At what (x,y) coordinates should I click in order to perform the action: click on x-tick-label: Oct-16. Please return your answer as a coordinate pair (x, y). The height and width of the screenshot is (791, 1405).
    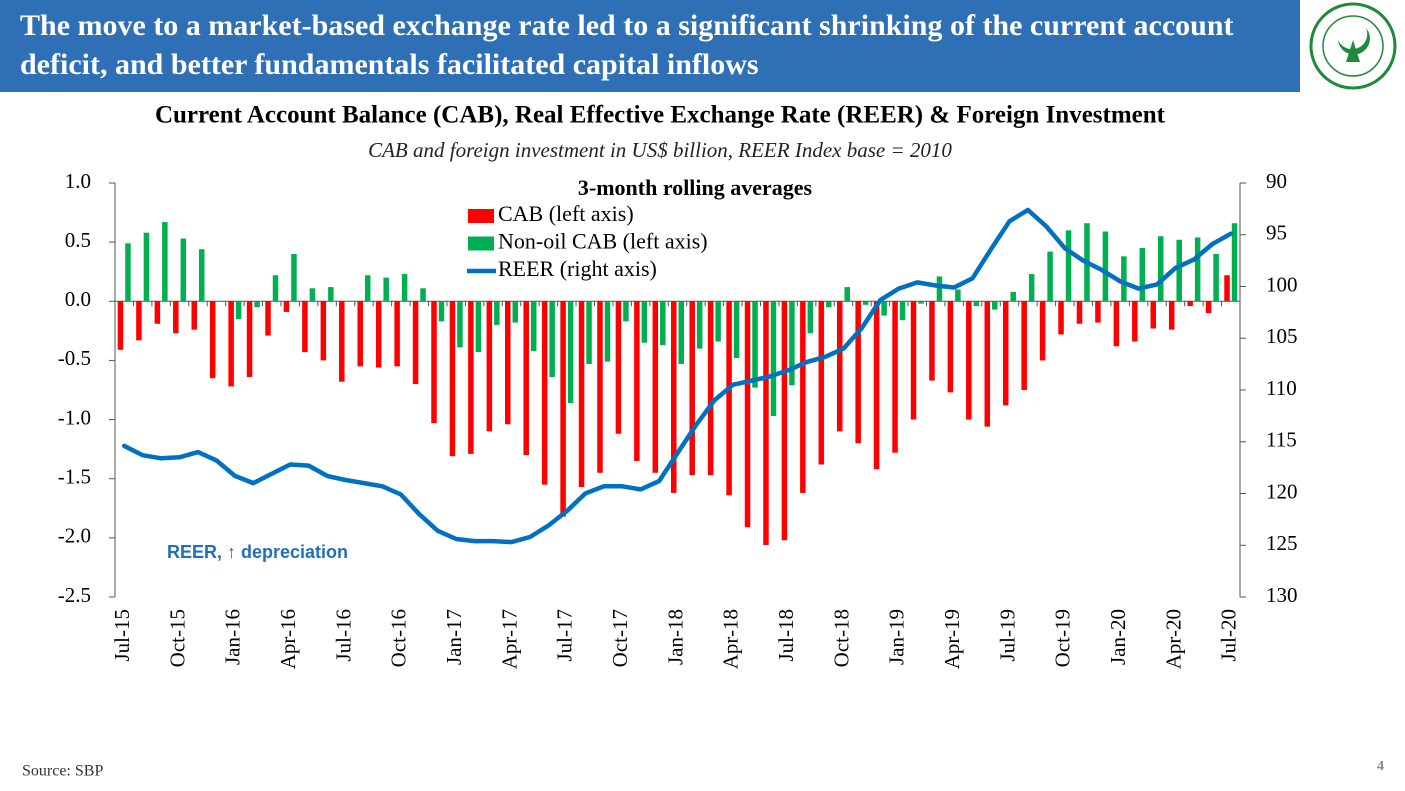
    Looking at the image, I should click on (399, 638).